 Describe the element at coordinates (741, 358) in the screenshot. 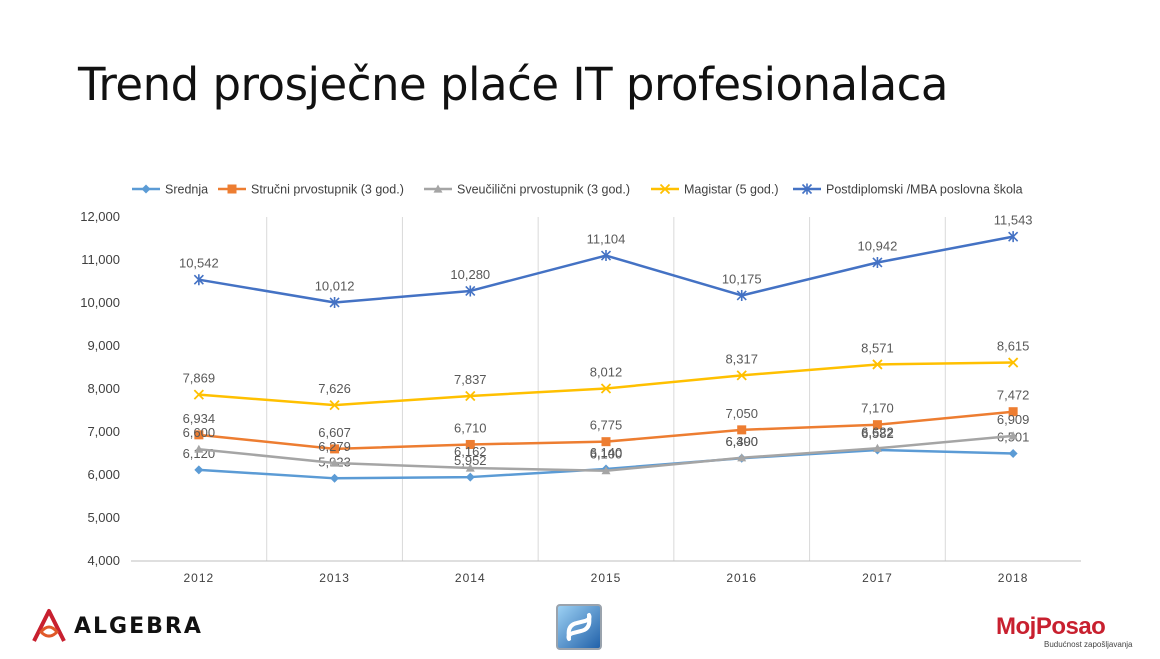

I see `data-label: 8,317` at that location.